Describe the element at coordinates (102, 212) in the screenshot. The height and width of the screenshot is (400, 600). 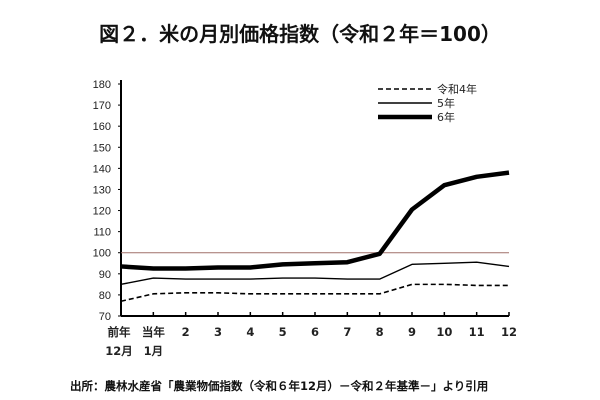
I see `y-tick-label: 120` at that location.